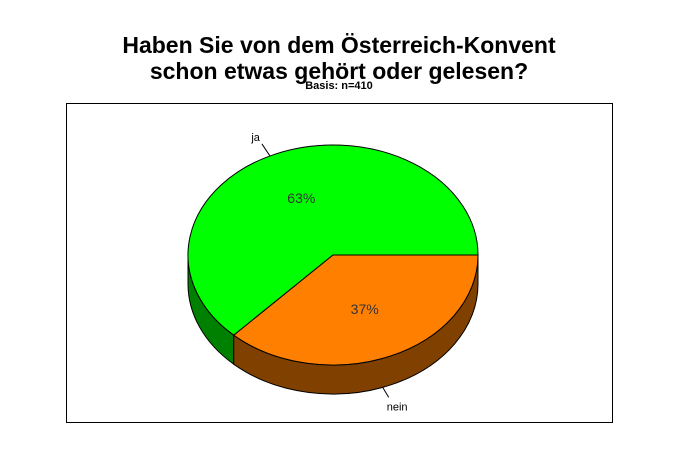 The width and height of the screenshot is (678, 461). I want to click on chart-subtitle: Basis: n=410, so click(339, 86).